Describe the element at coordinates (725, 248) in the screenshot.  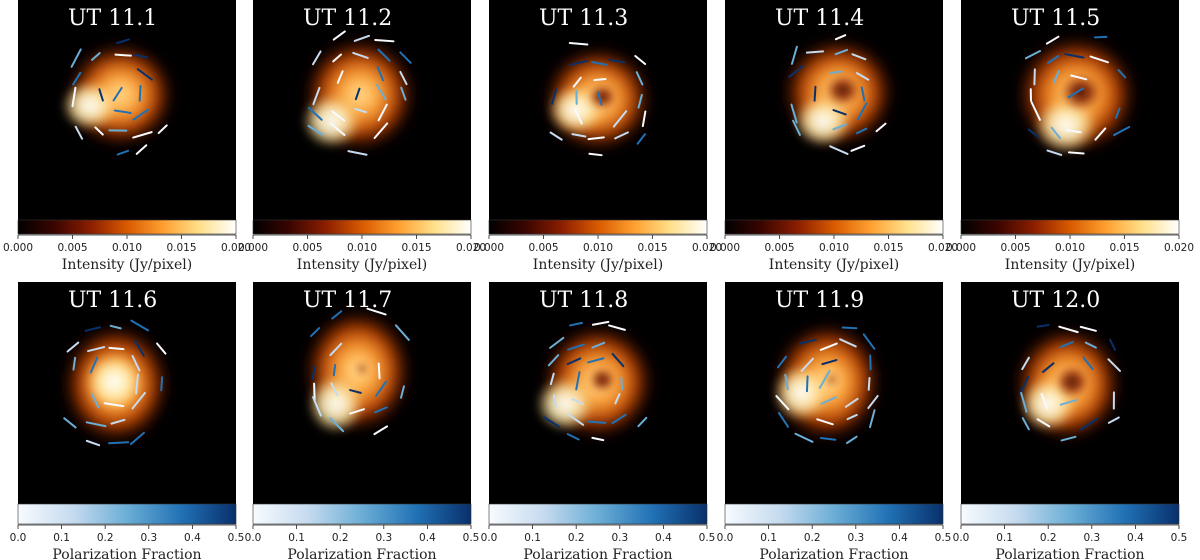
I see `colorbar-tick-label: 0.000` at that location.